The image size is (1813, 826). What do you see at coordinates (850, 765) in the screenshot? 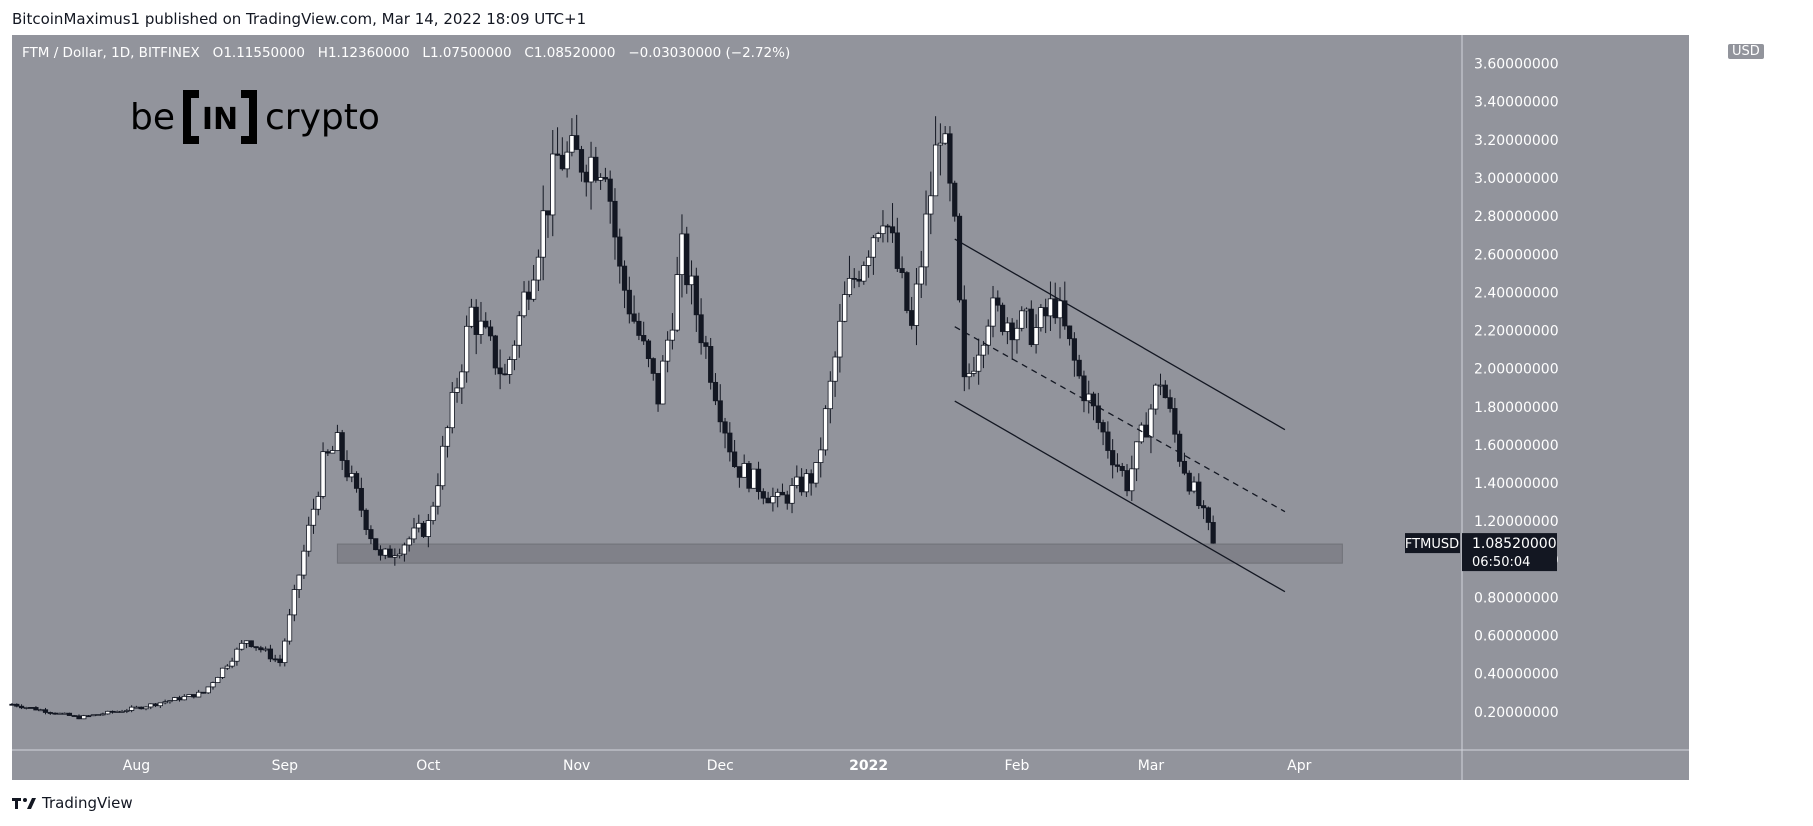
I see `time-axis-area` at bounding box center [850, 765].